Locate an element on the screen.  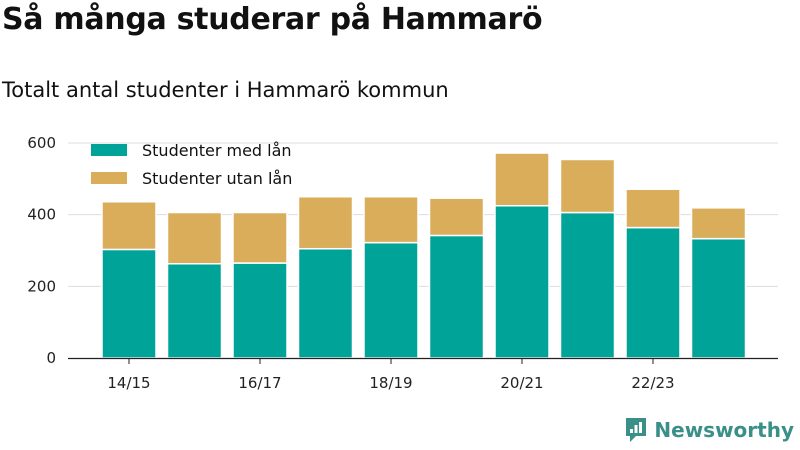
y-tick-label: 0 is located at coordinates (51, 358).